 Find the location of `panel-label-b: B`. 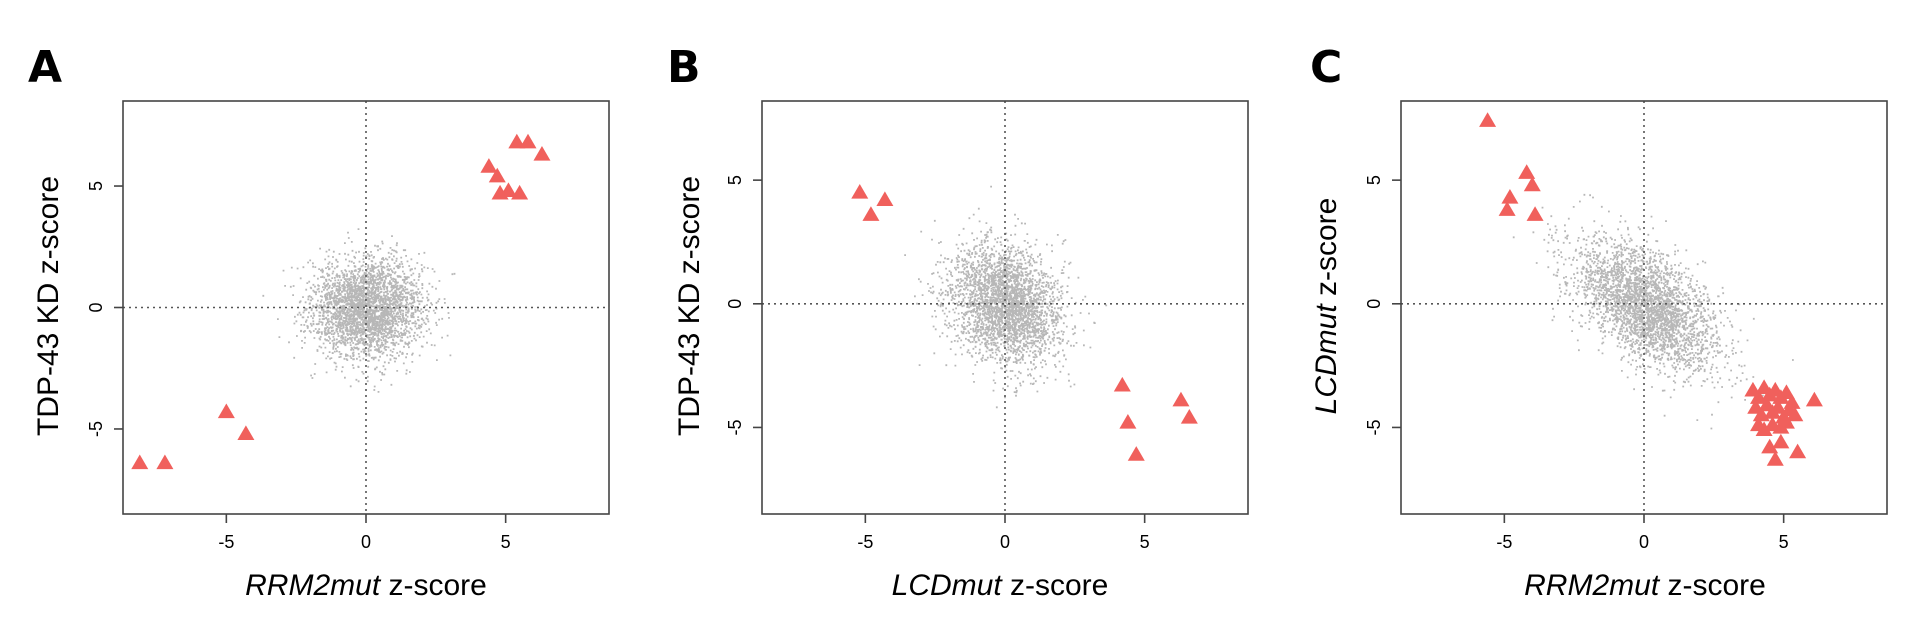

panel-label-b: B is located at coordinates (684, 67).